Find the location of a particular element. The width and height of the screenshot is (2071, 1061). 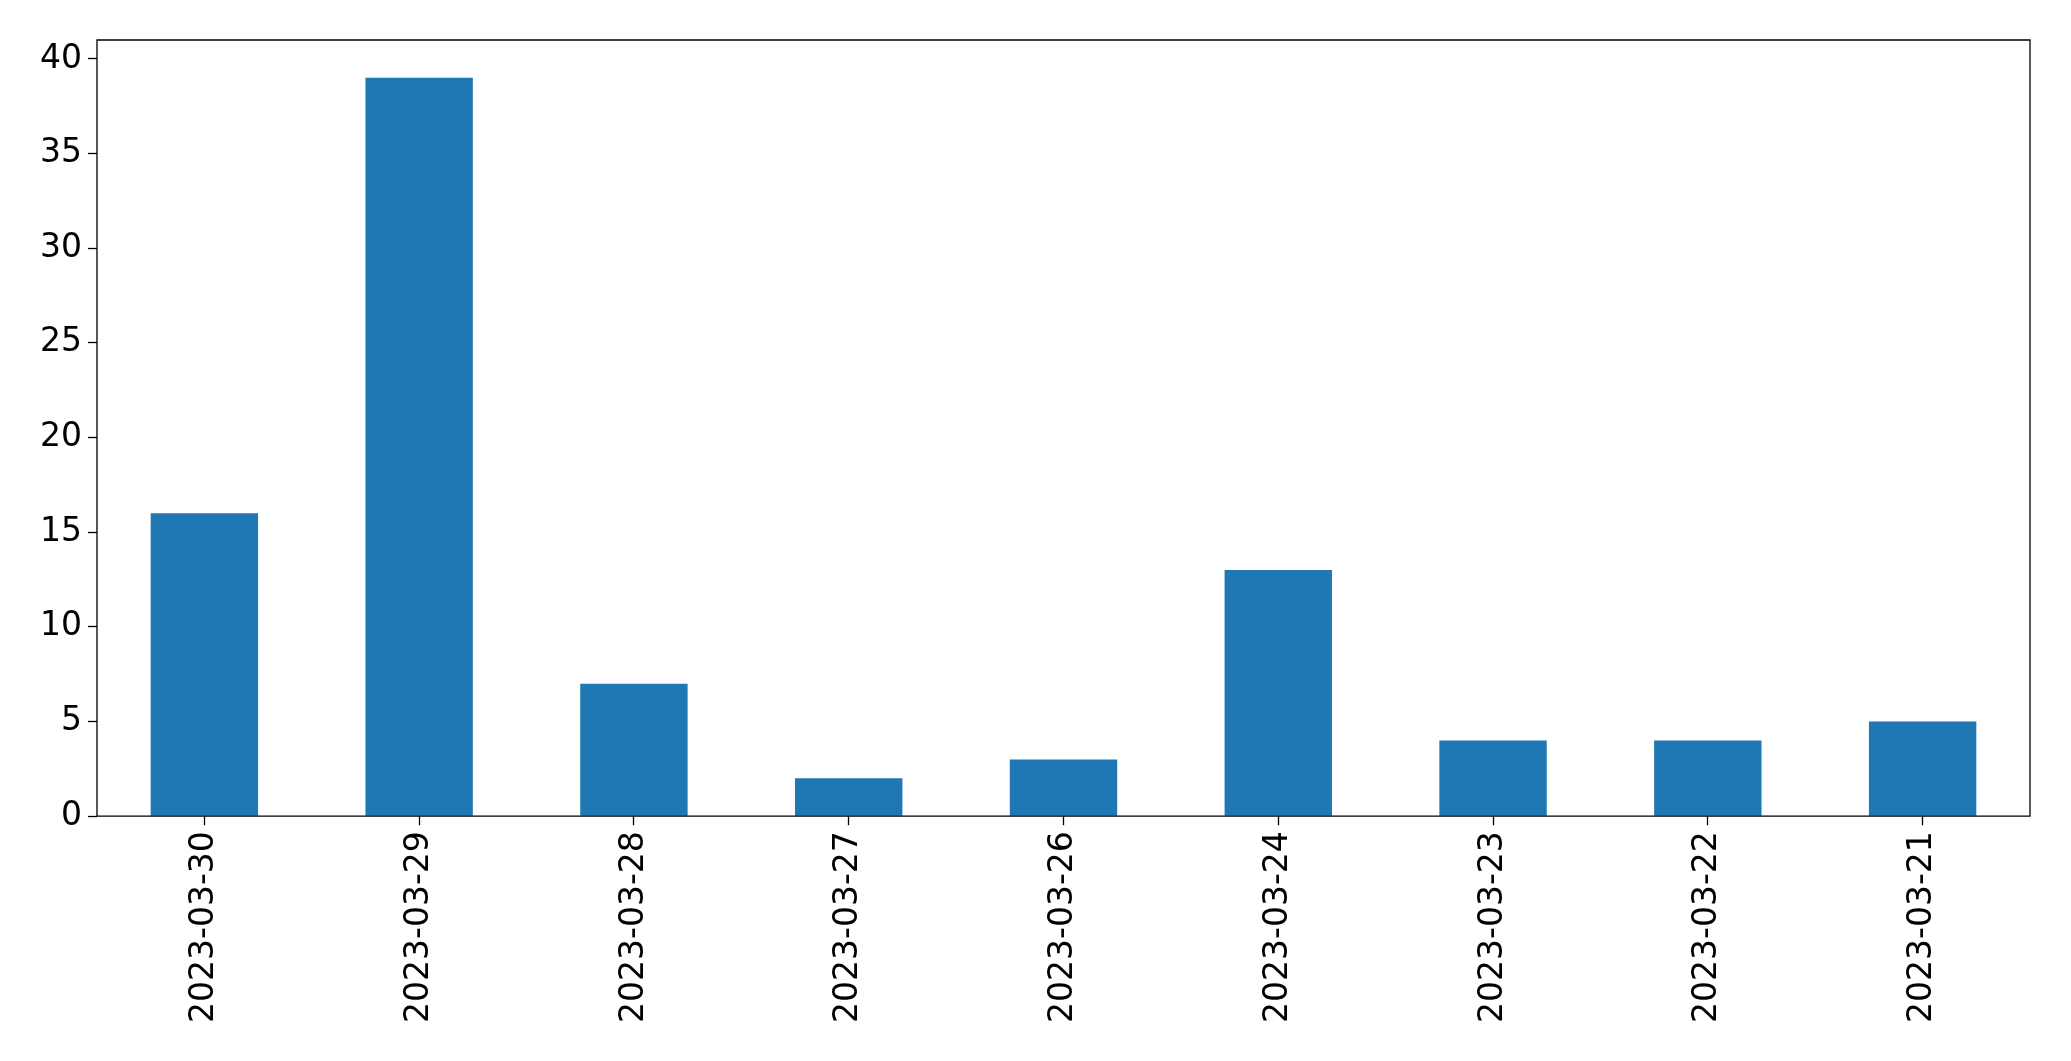

y-tick-label: 15 is located at coordinates (60, 529).